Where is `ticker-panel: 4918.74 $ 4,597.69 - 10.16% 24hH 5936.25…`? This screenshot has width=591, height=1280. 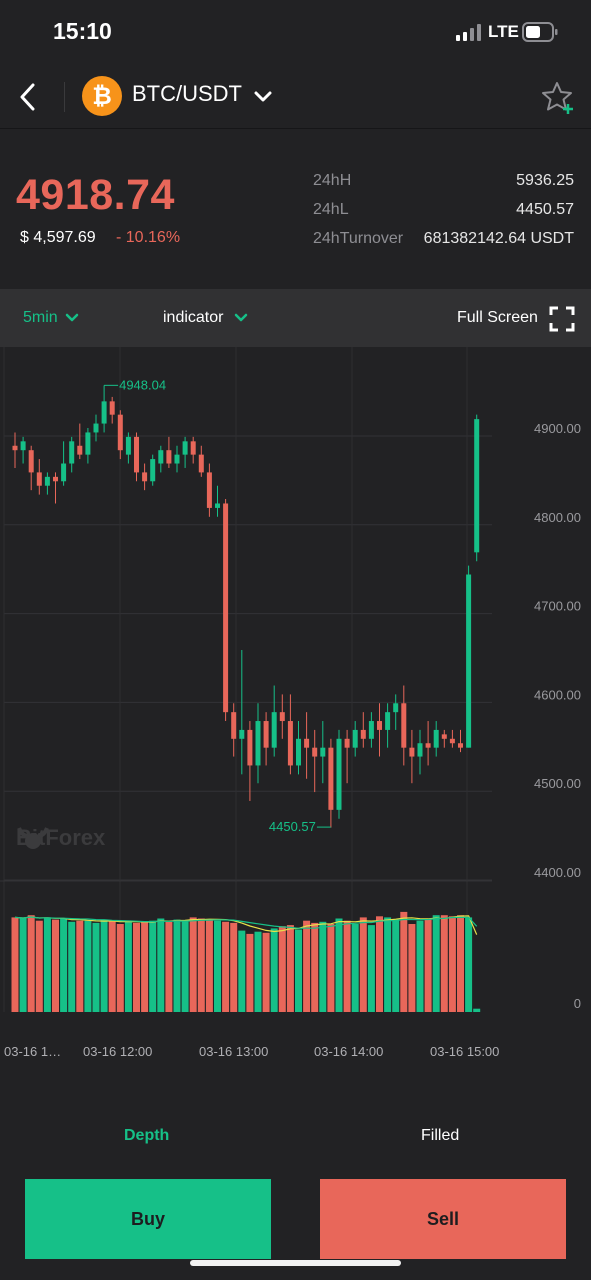 ticker-panel: 4918.74 $ 4,597.69 - 10.16% 24hH 5936.25… is located at coordinates (295, 209).